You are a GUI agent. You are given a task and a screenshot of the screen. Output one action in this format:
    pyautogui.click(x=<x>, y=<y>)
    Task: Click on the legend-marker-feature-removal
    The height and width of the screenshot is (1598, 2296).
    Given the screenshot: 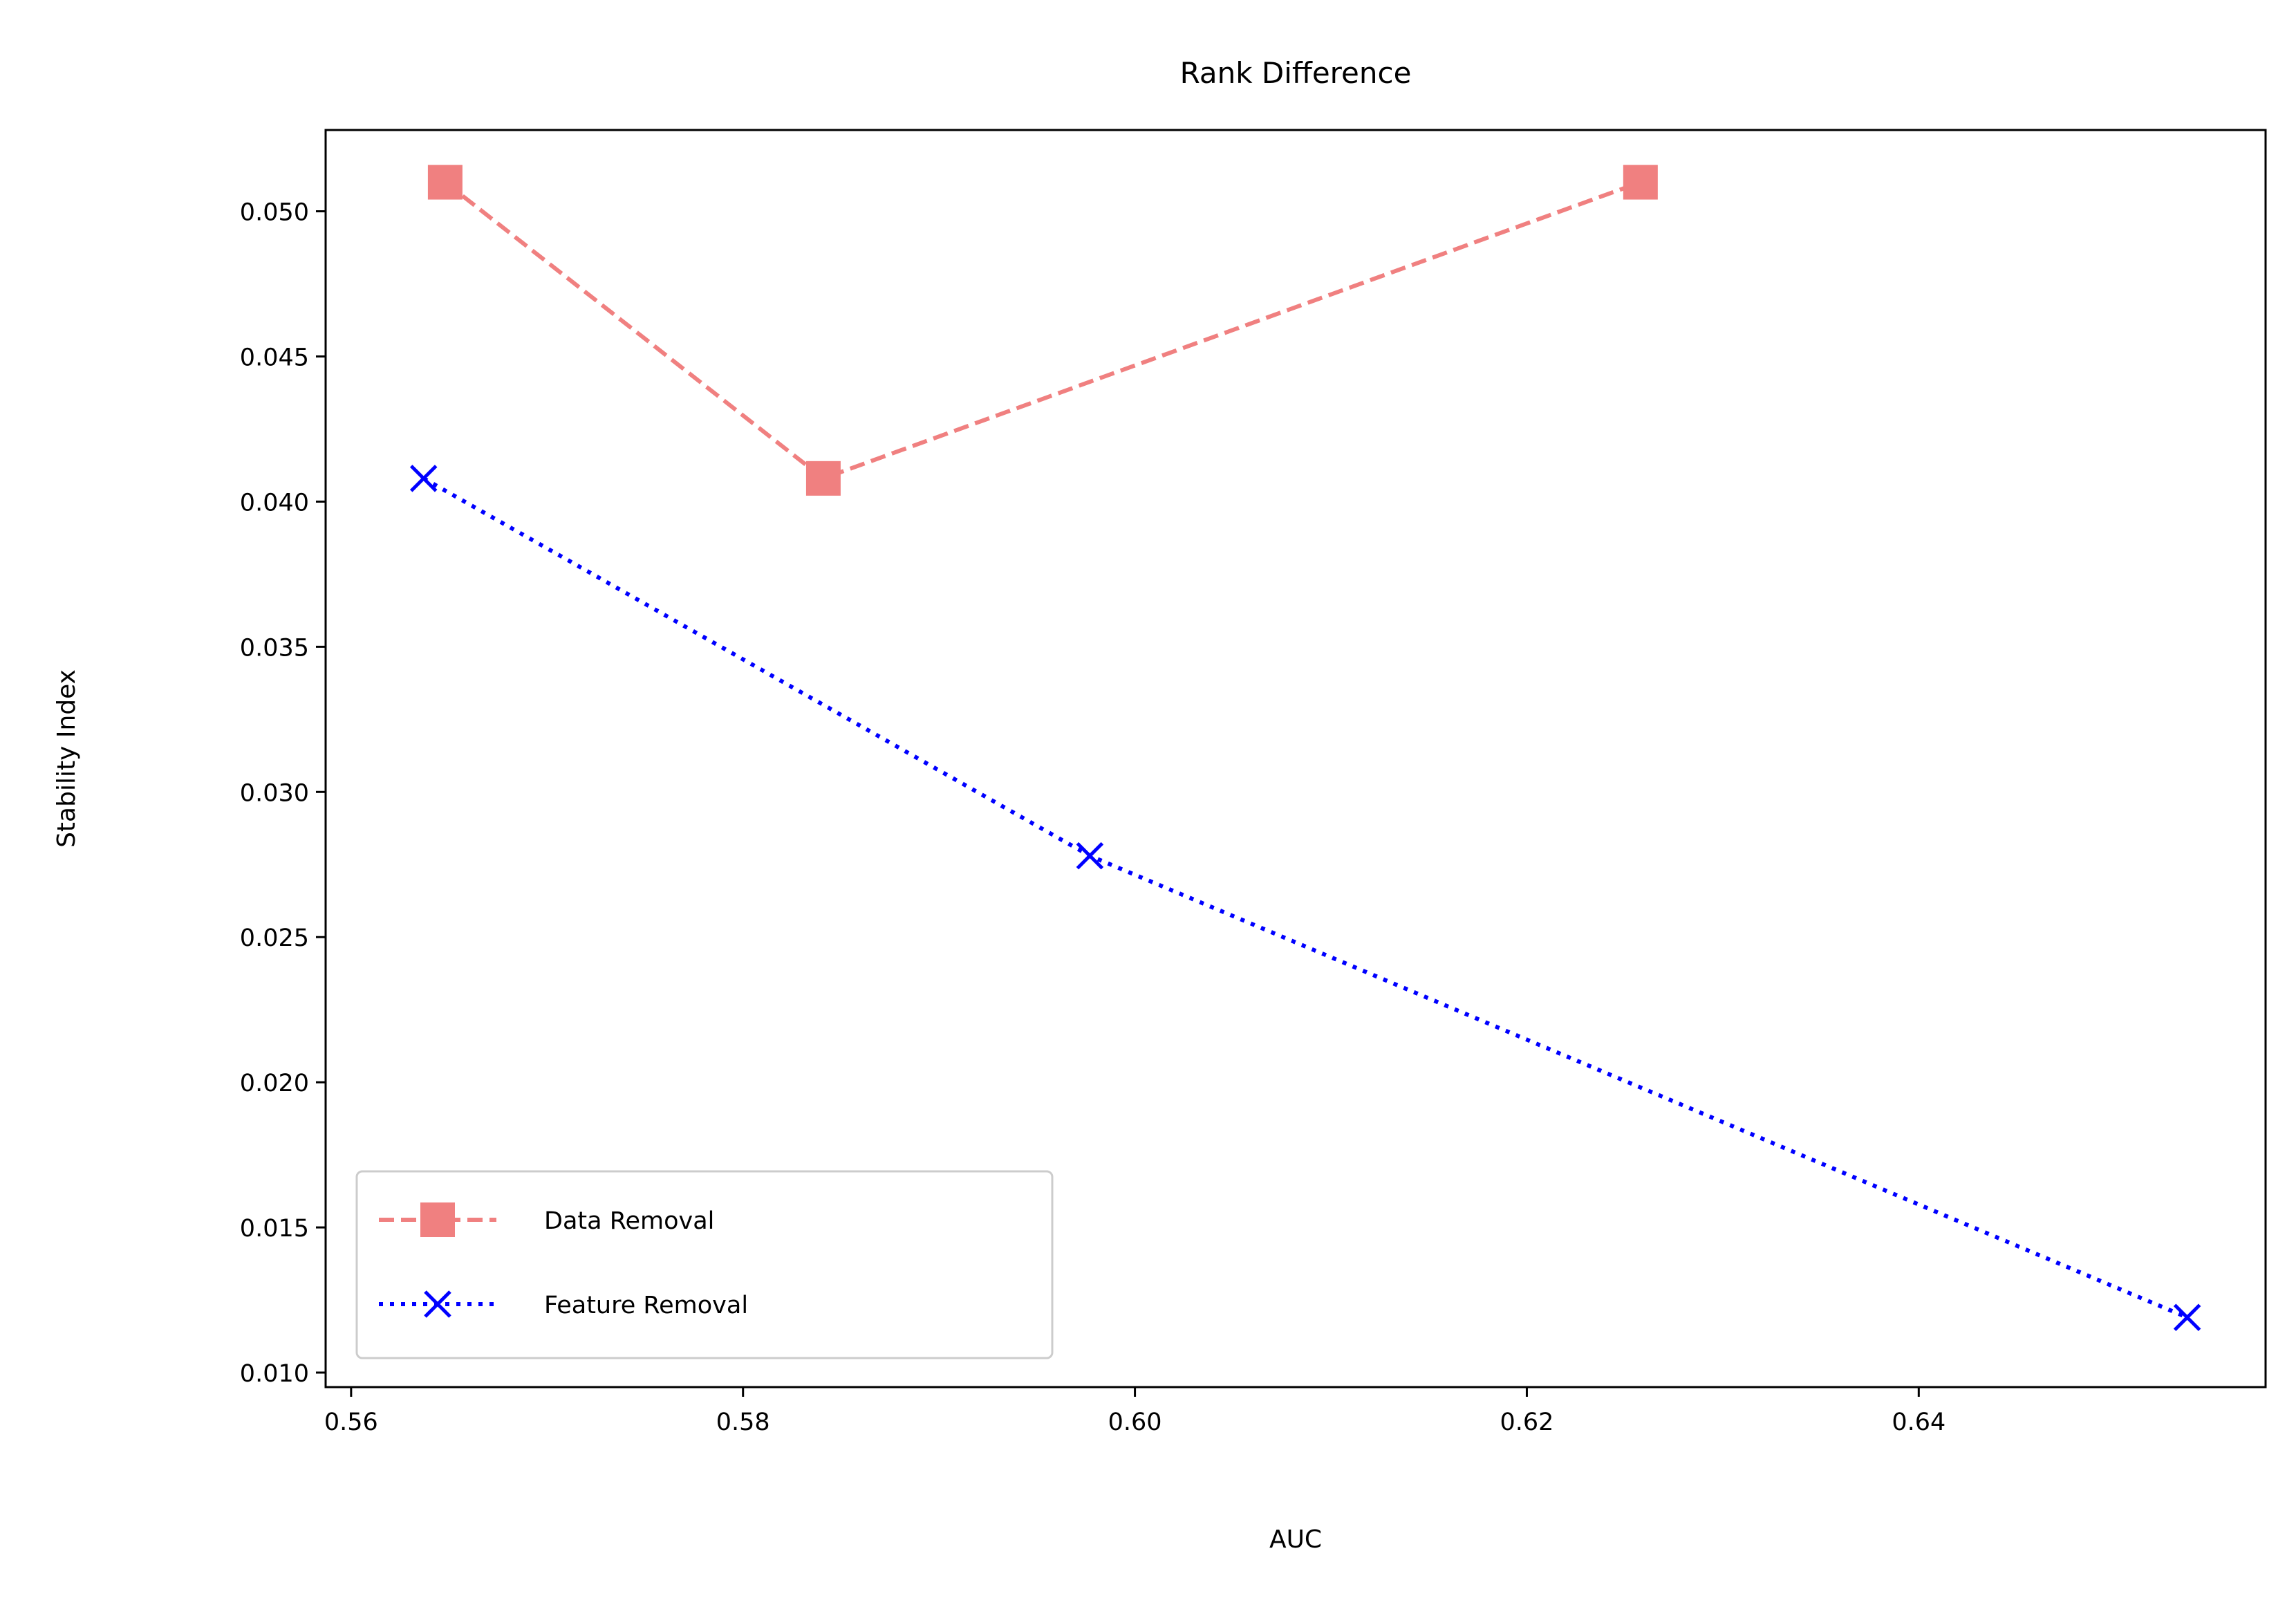 What is the action you would take?
    pyautogui.click(x=437, y=1304)
    